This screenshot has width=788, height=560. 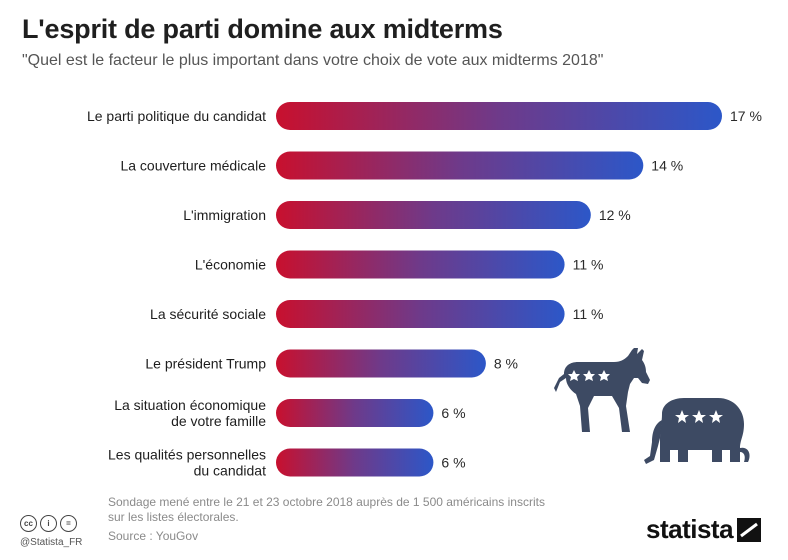 What do you see at coordinates (68, 523) in the screenshot?
I see `no-derivatives-icon: =` at bounding box center [68, 523].